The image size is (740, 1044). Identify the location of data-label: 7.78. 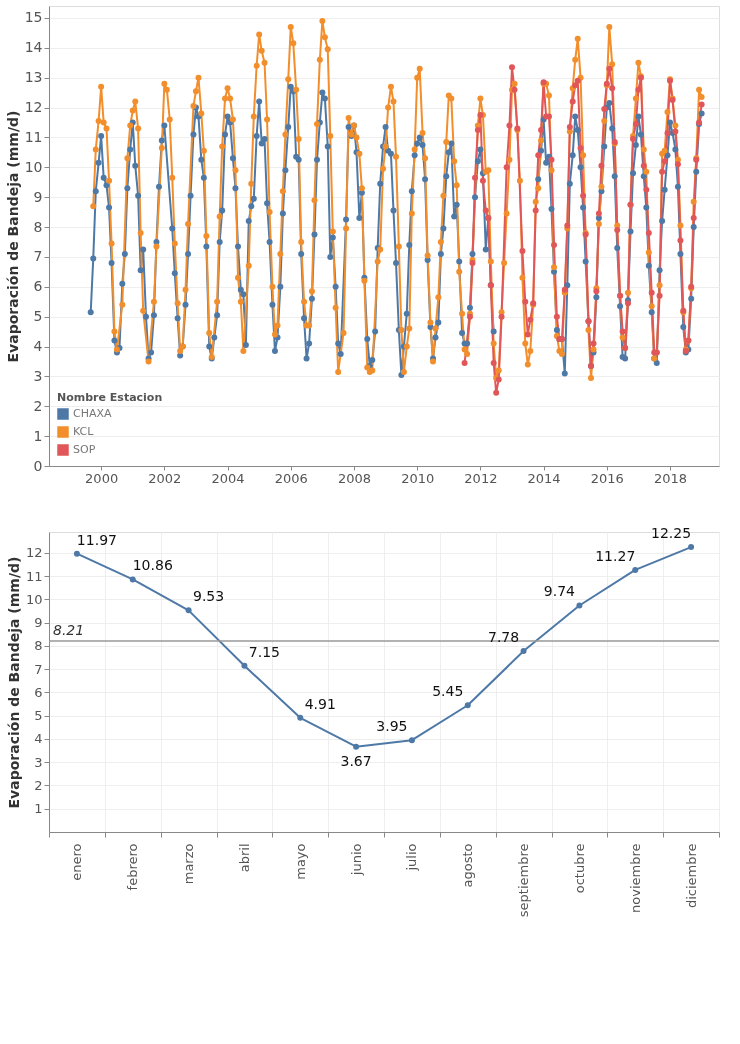
(504, 637).